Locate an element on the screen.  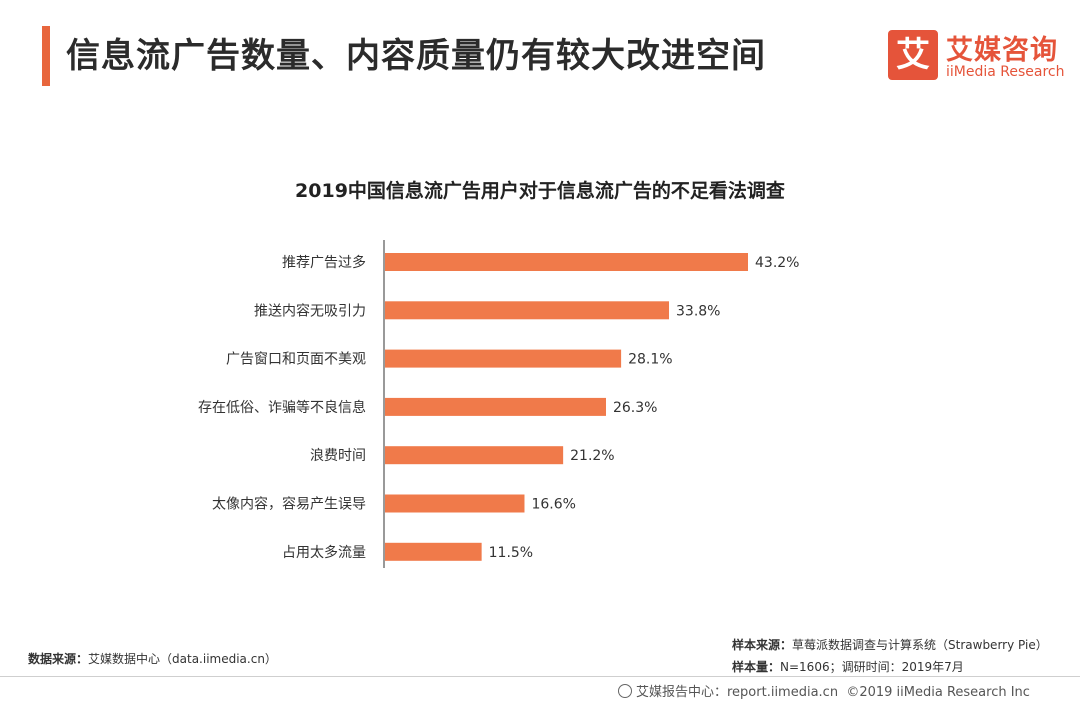
value-label: 16.6% is located at coordinates (553, 505).